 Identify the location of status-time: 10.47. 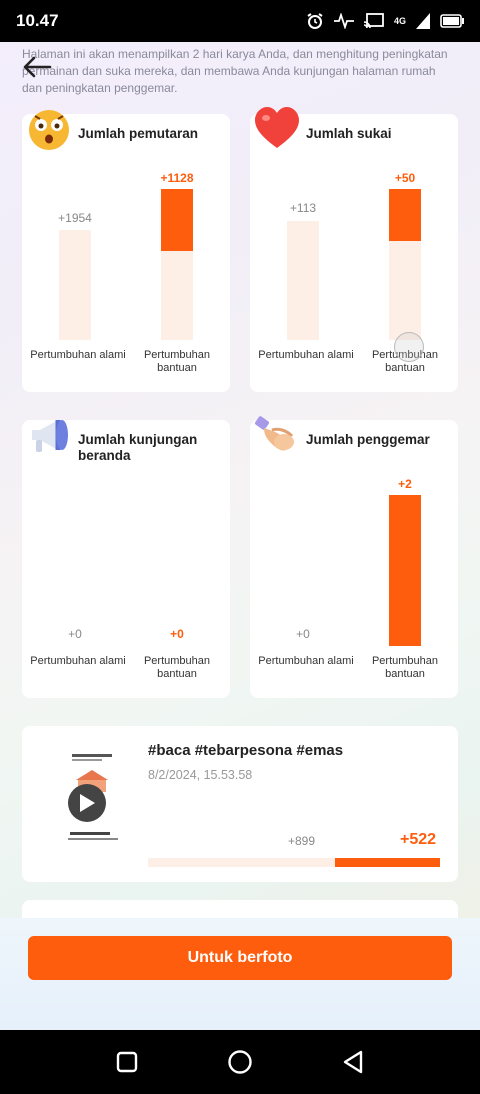
(37, 20).